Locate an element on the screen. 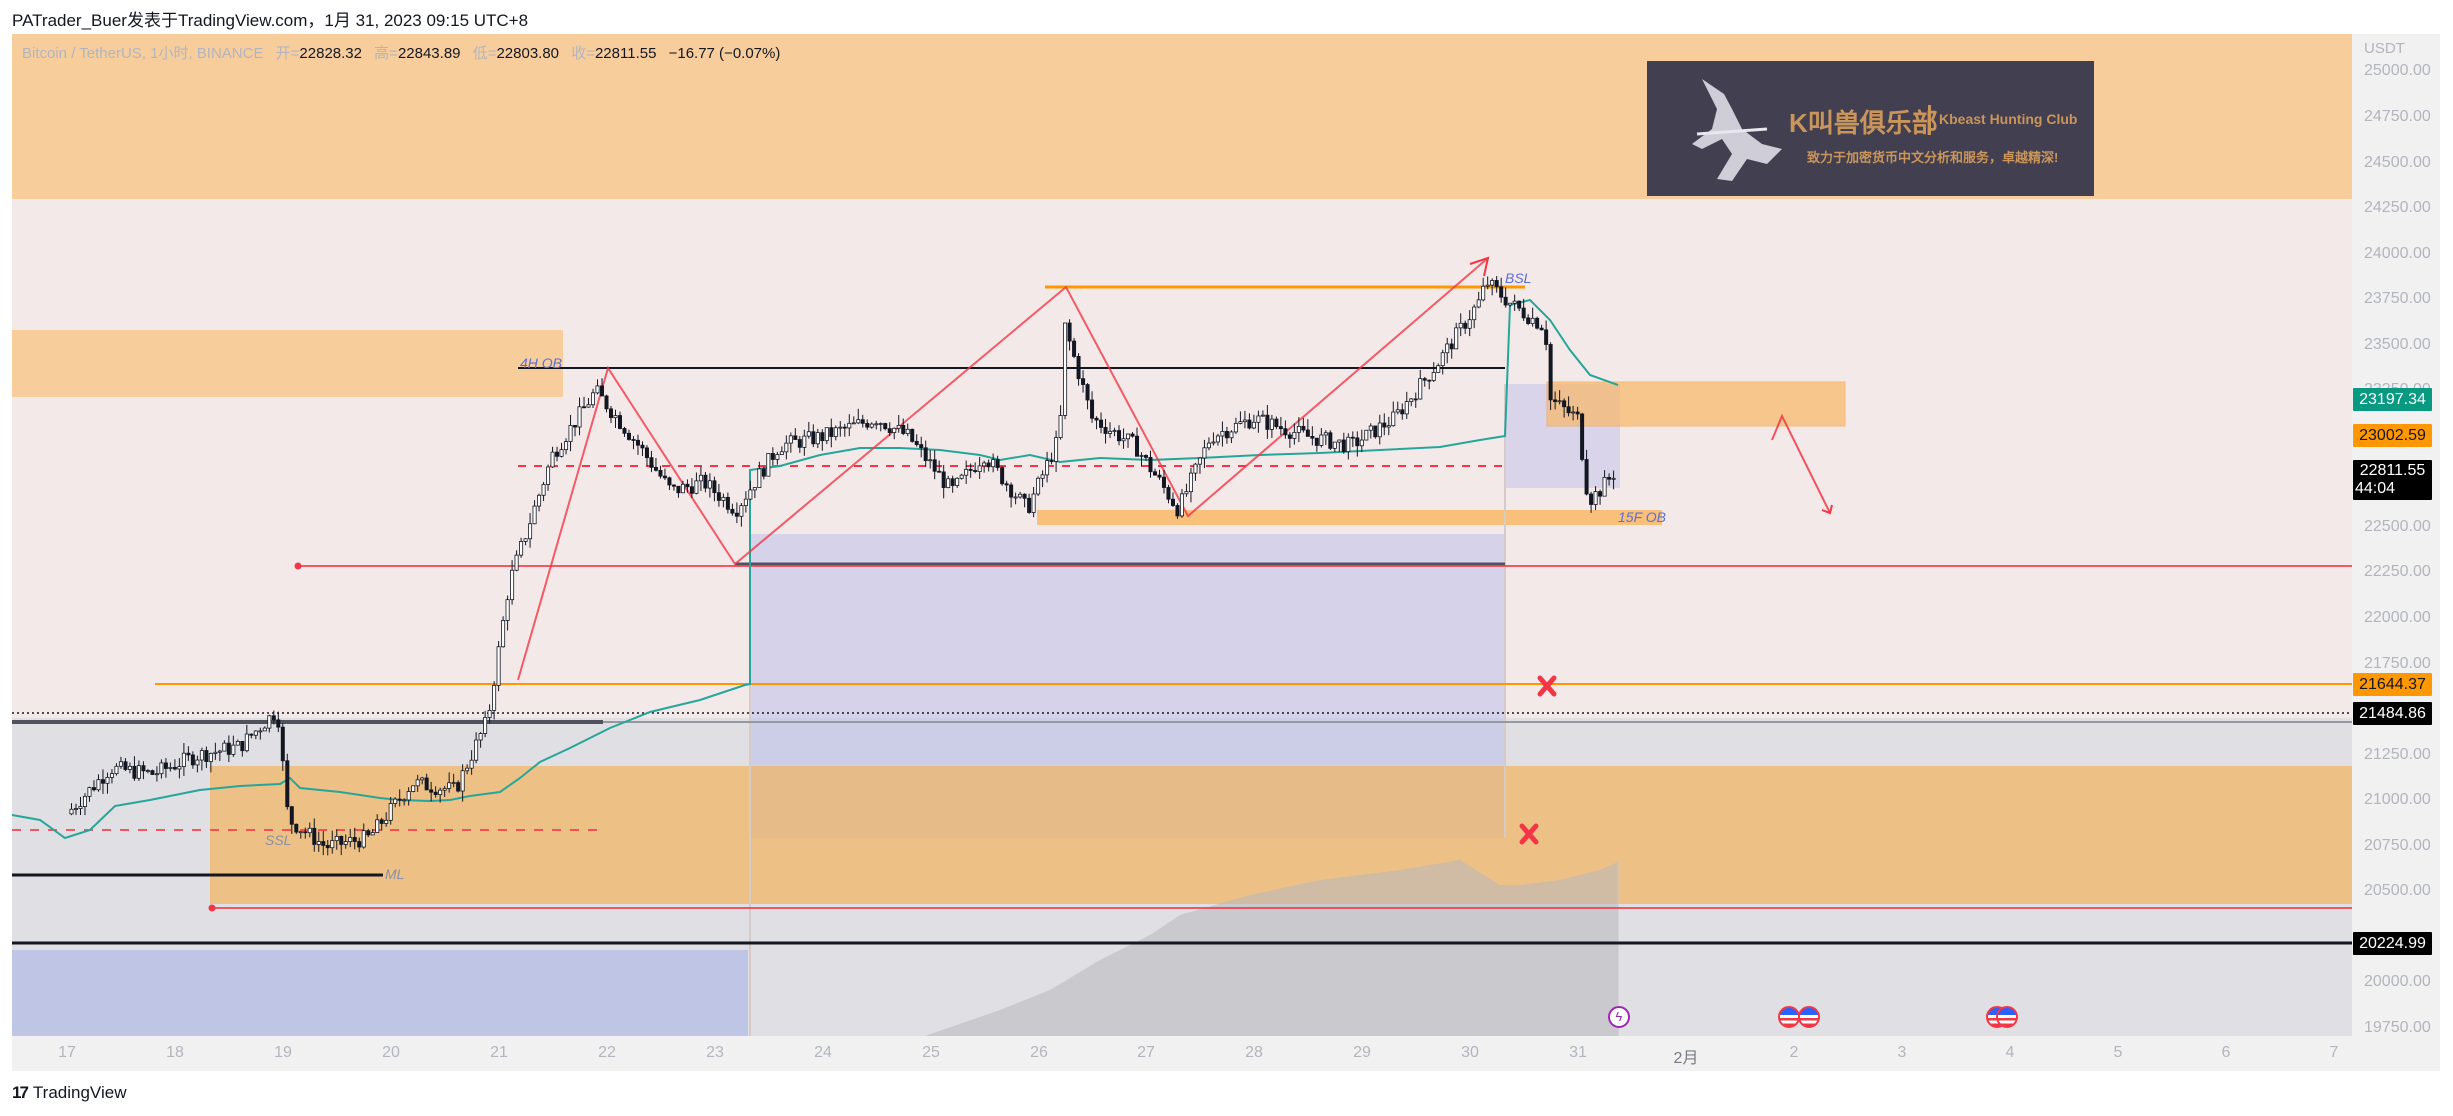 The width and height of the screenshot is (2453, 1116). label-15f-ob: 15F OB is located at coordinates (1642, 517).